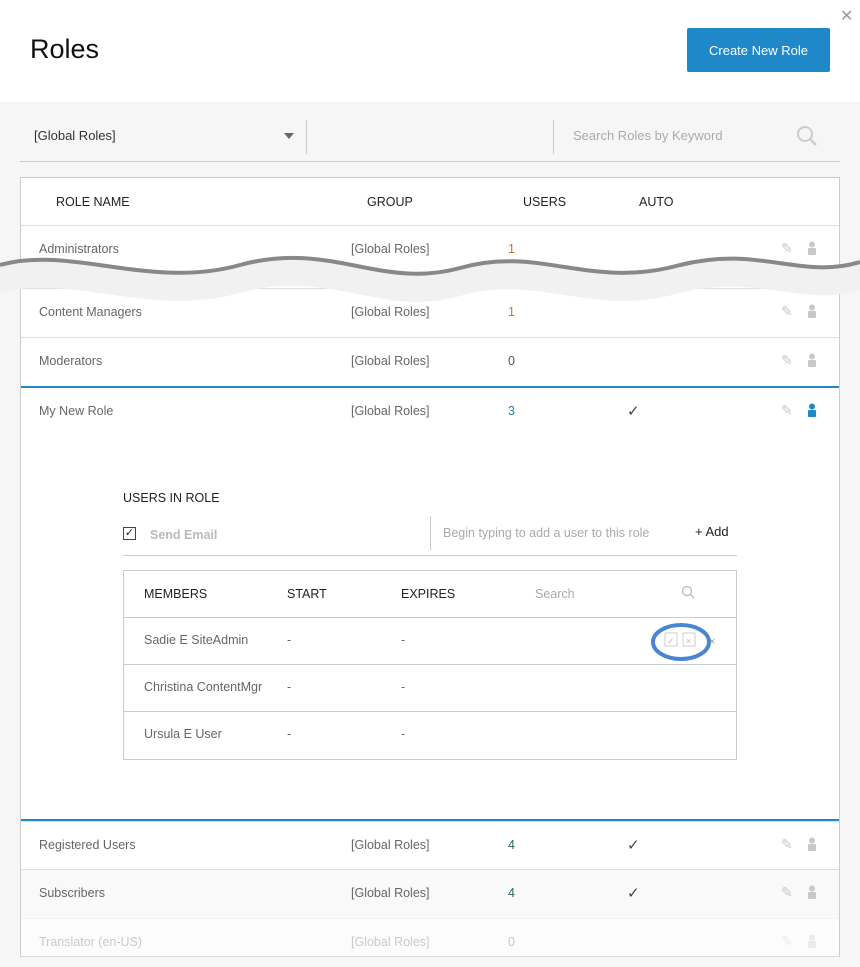 The width and height of the screenshot is (860, 967). Describe the element at coordinates (430, 687) in the screenshot. I see `member-row: Christina ContentMgr - -` at that location.